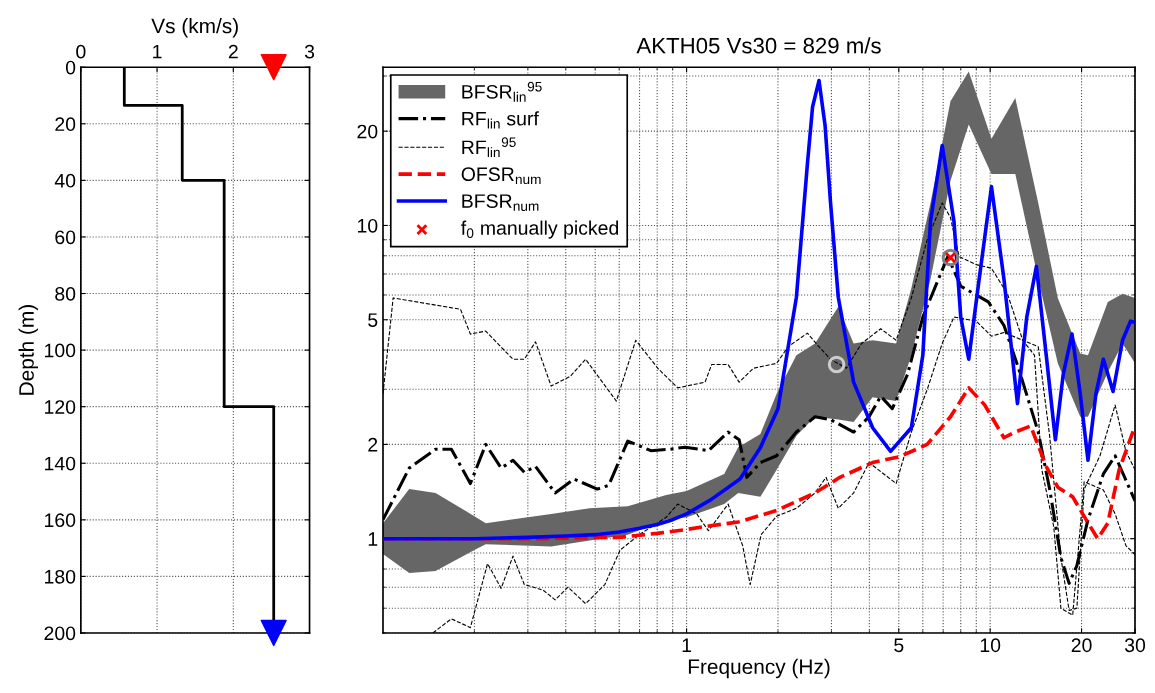 This screenshot has width=1155, height=693. What do you see at coordinates (60, 576) in the screenshot?
I see `y-tick-label: 180` at bounding box center [60, 576].